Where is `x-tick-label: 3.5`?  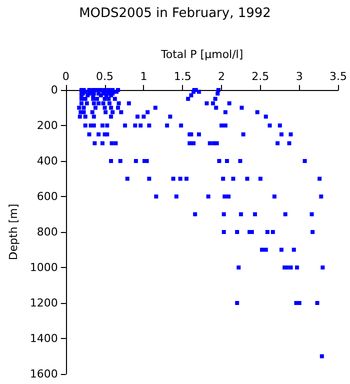
x-tick-label: 3.5 is located at coordinates (339, 76).